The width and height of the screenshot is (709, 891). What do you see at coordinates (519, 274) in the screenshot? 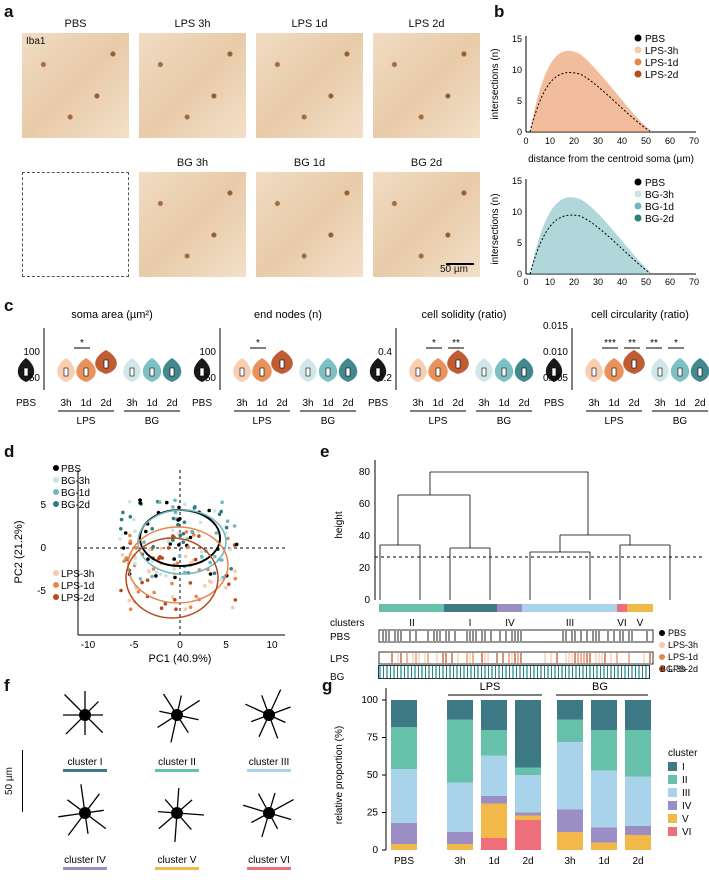
I see `b-ytick: 0` at bounding box center [519, 274].